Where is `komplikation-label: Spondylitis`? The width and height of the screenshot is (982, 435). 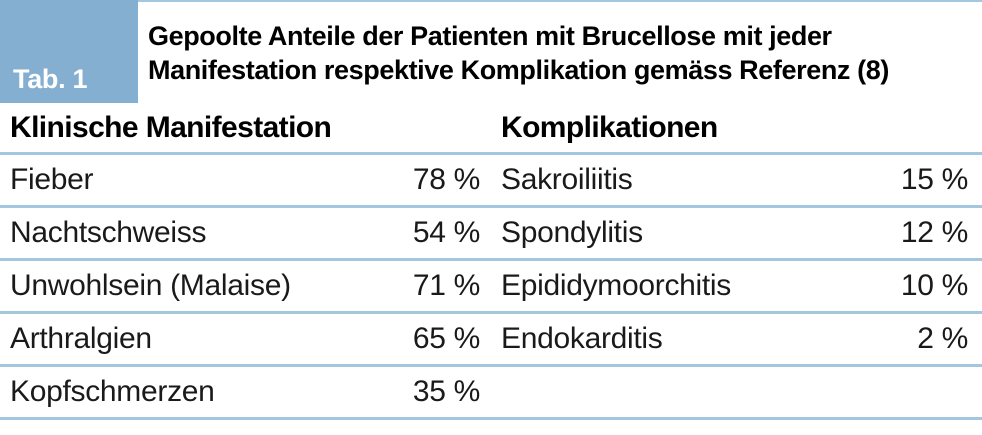
komplikation-label: Spondylitis is located at coordinates (572, 232).